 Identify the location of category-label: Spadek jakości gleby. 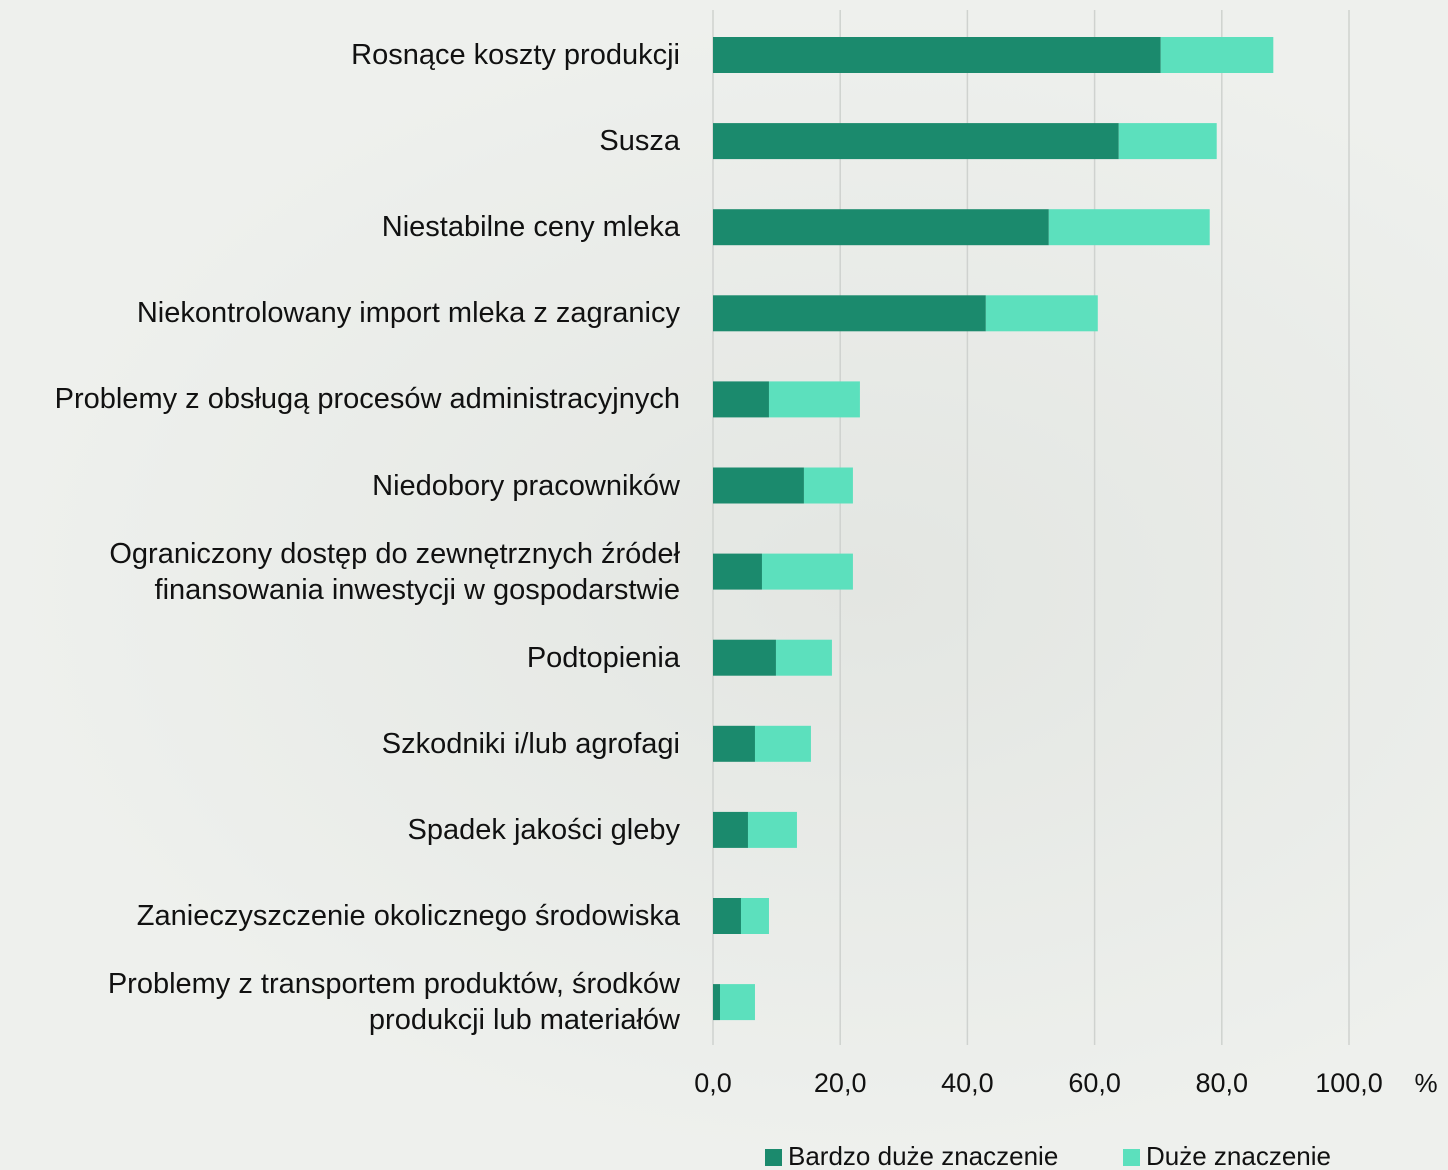
(543, 829).